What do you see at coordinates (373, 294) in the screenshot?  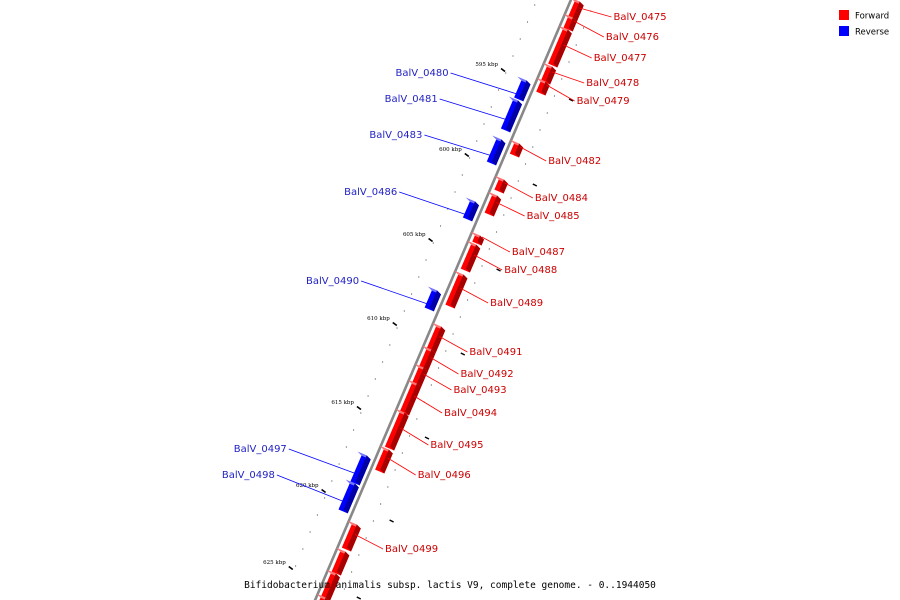 I see `gene-feature: BalV_0490` at bounding box center [373, 294].